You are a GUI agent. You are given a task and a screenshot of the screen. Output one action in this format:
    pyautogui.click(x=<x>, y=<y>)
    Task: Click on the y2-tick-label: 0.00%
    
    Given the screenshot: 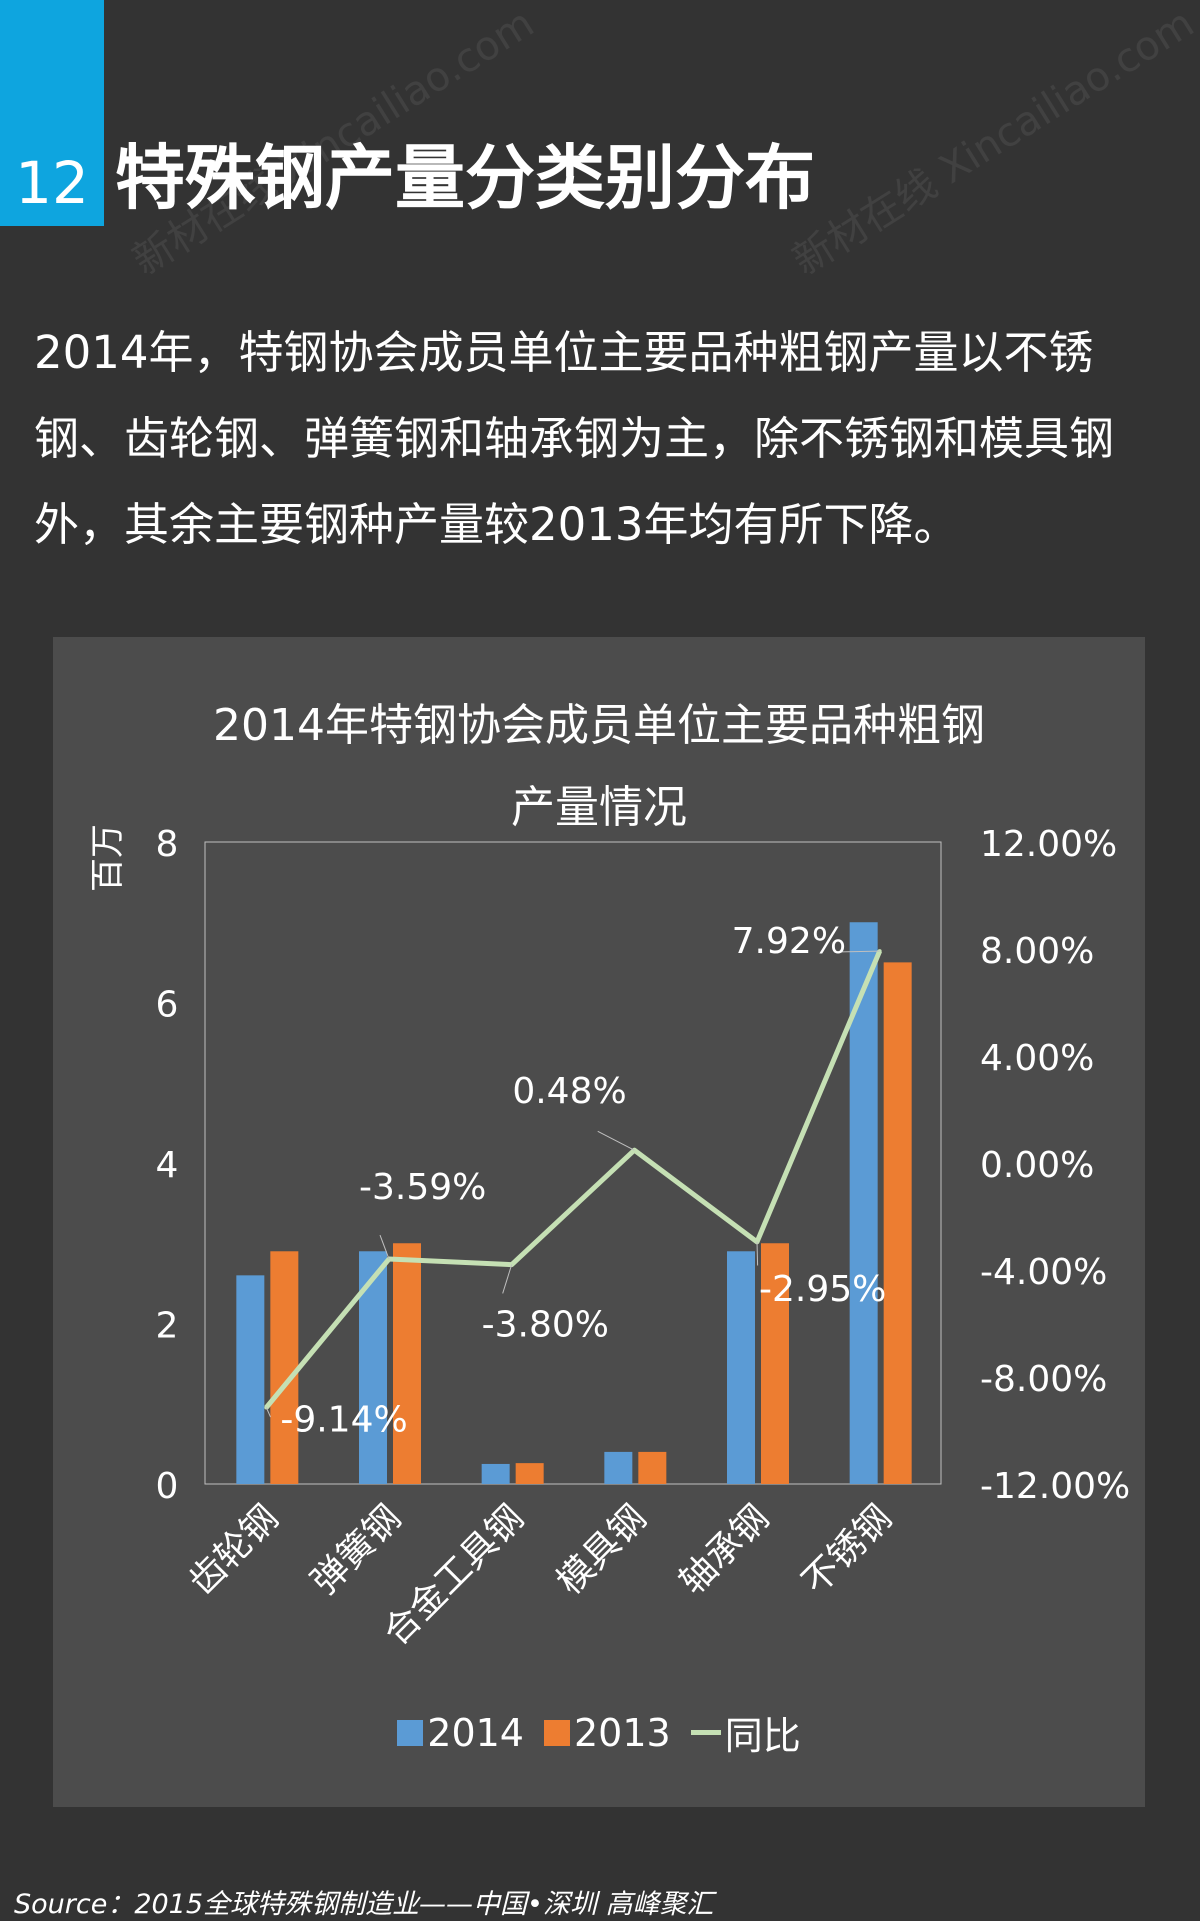 What is the action you would take?
    pyautogui.click(x=1037, y=1165)
    